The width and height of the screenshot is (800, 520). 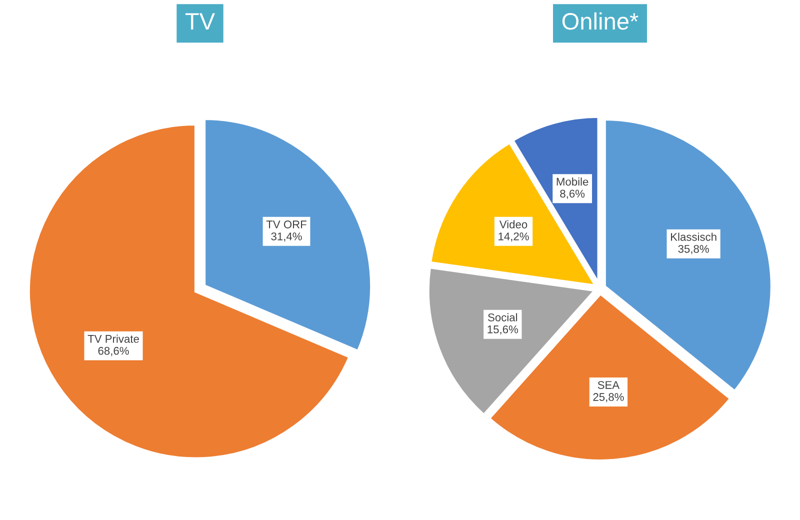 What do you see at coordinates (286, 224) in the screenshot?
I see `slice-label: TV ORF` at bounding box center [286, 224].